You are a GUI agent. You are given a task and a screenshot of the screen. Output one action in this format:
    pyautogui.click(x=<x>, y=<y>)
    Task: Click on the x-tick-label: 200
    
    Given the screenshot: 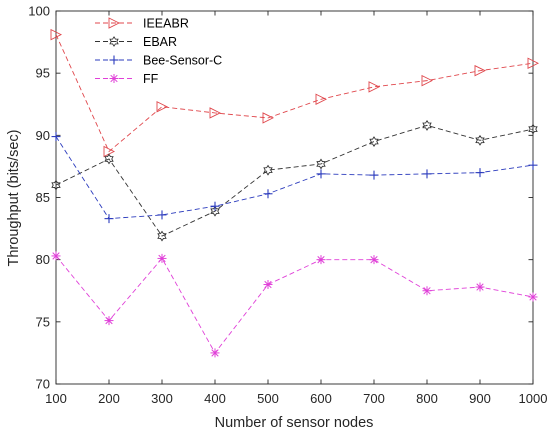 What is the action you would take?
    pyautogui.click(x=109, y=398)
    